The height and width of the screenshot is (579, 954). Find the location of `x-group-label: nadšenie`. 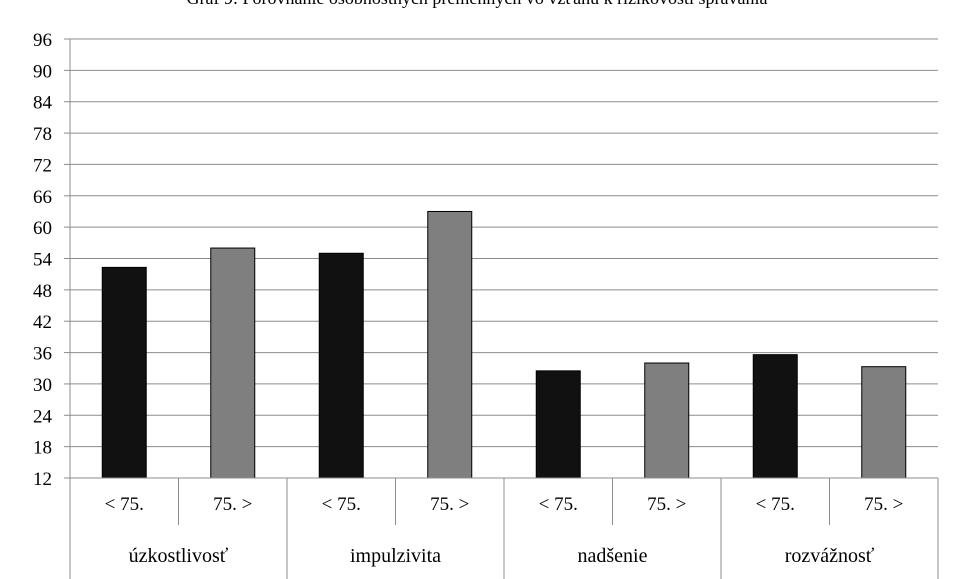

x-group-label: nadšenie is located at coordinates (613, 556).